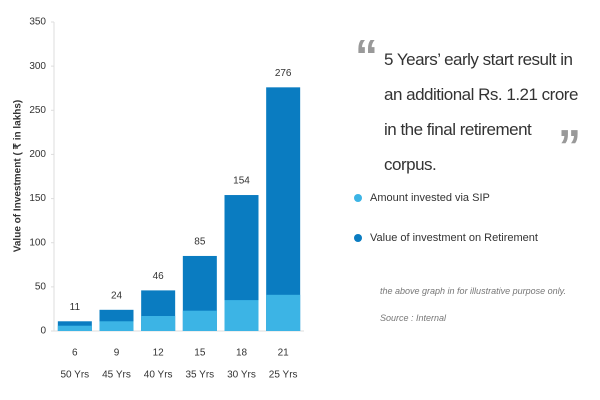  What do you see at coordinates (283, 375) in the screenshot?
I see `x-sublabel: 25 Yrs` at bounding box center [283, 375].